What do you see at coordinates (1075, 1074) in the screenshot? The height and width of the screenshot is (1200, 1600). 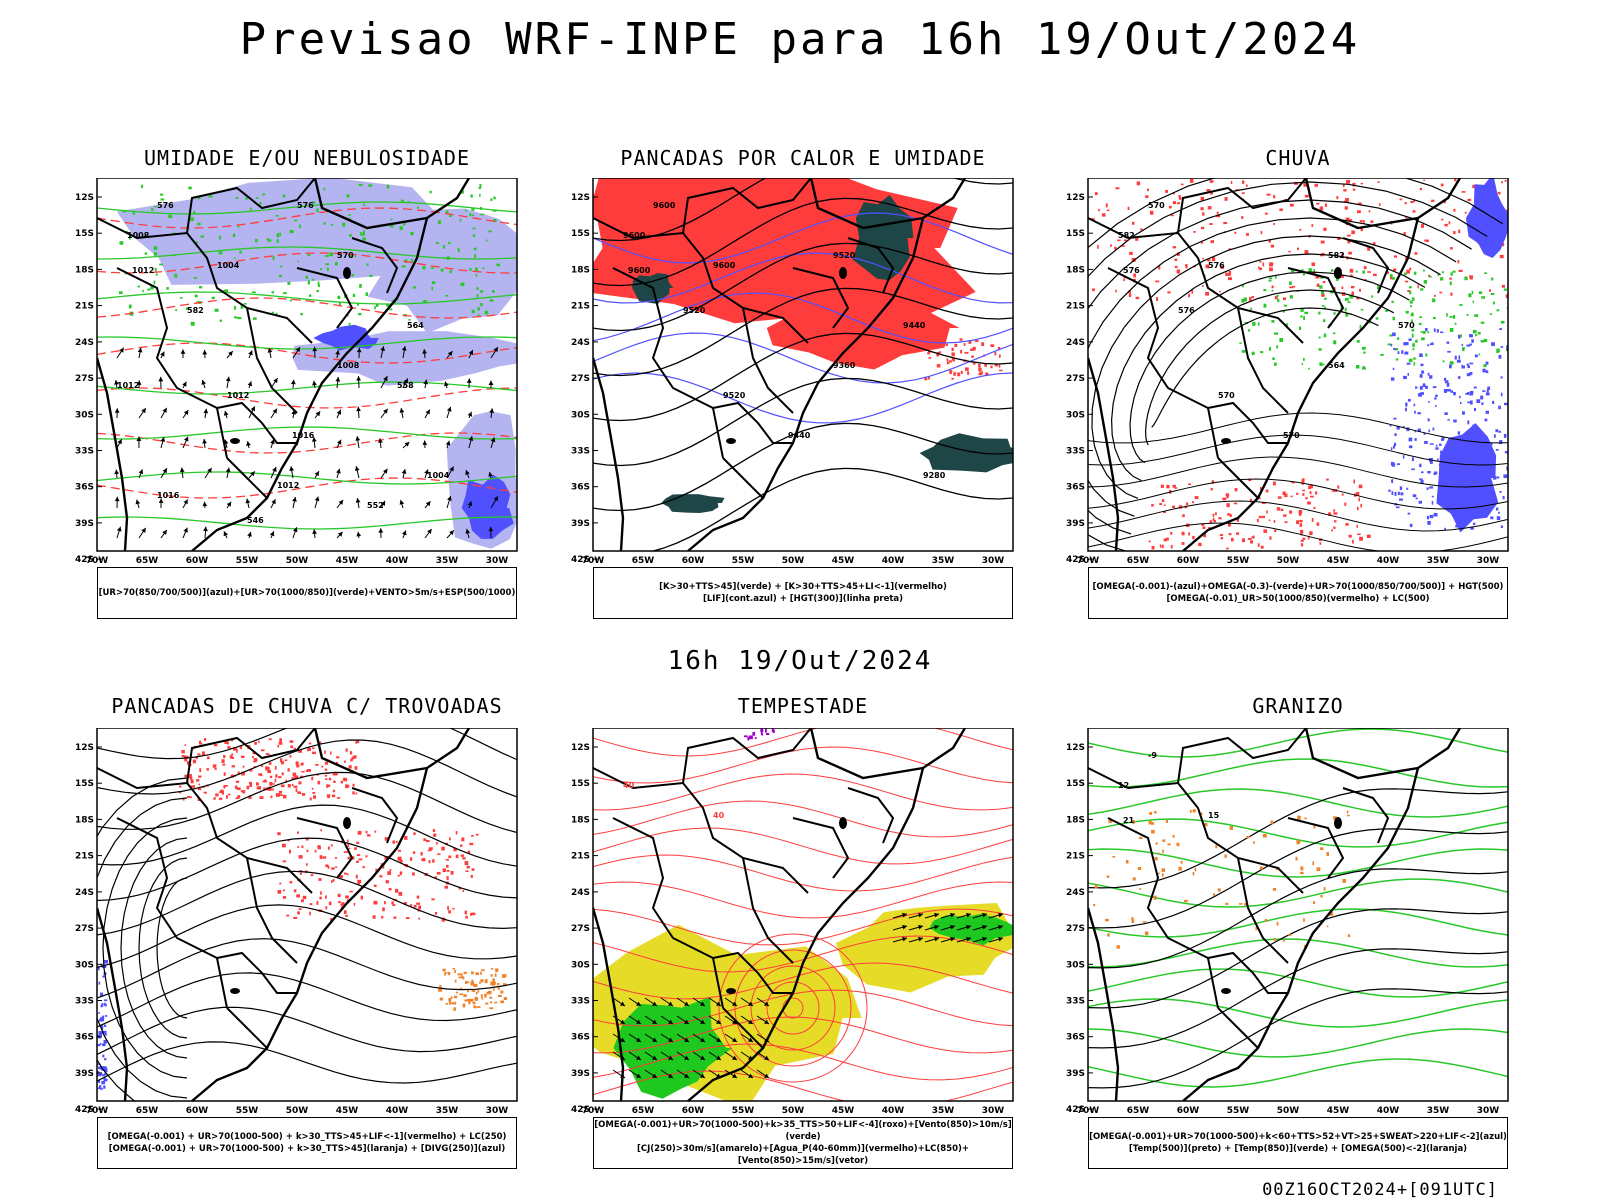 I see `lat-tick-label: 39S` at bounding box center [1075, 1074].